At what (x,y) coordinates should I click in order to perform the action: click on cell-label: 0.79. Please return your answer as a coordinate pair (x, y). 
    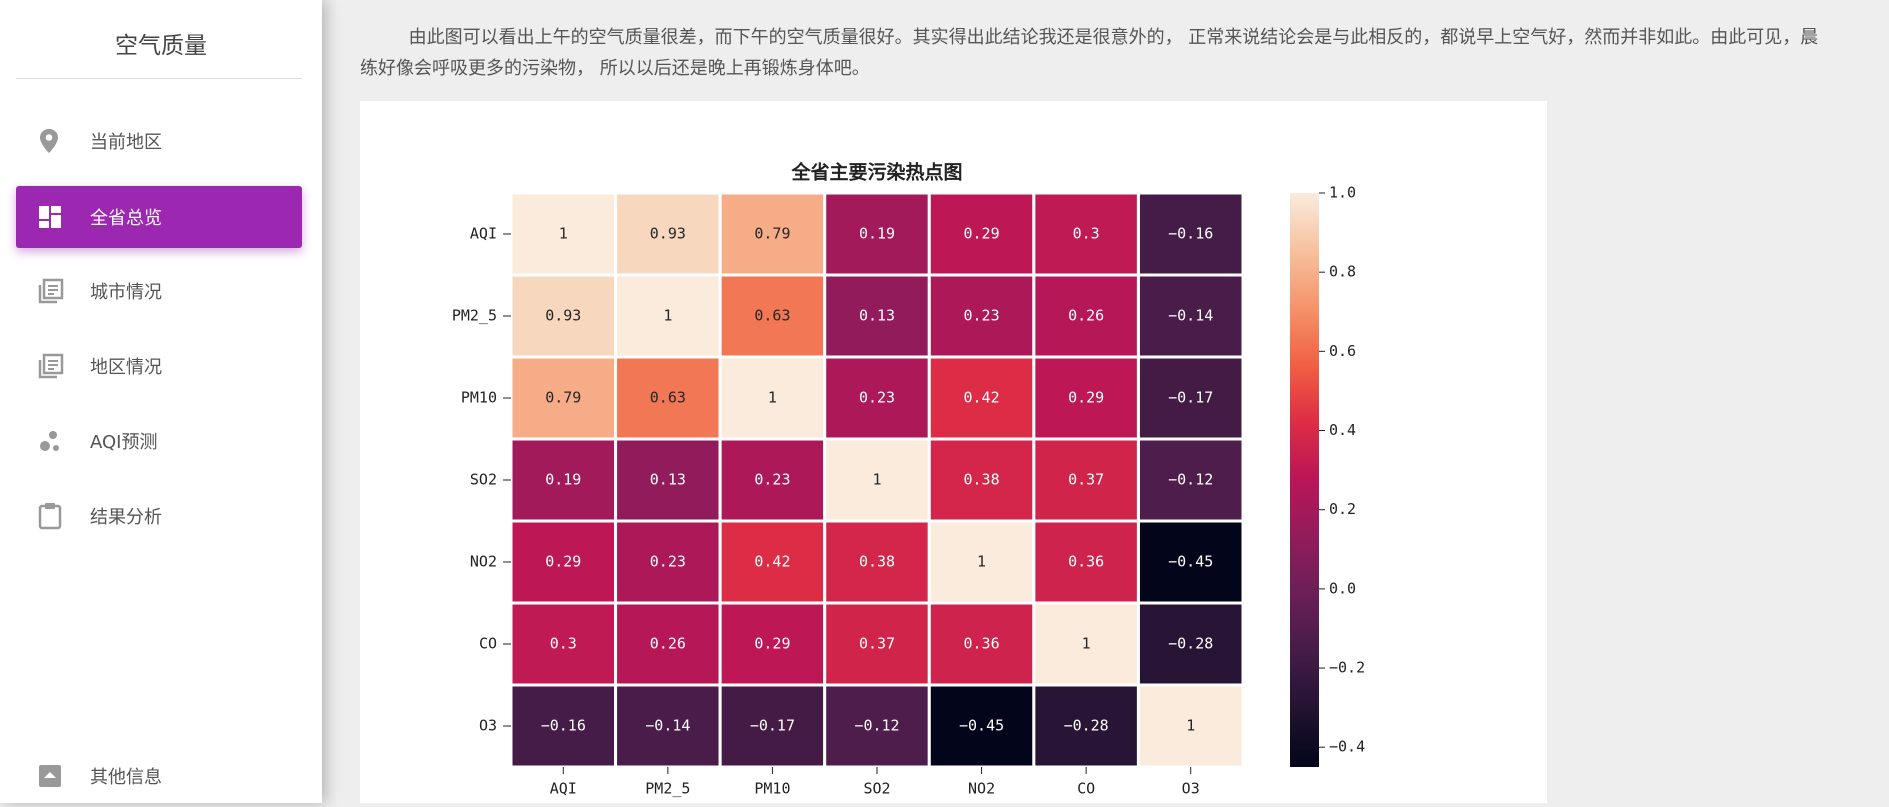
    Looking at the image, I should click on (563, 398).